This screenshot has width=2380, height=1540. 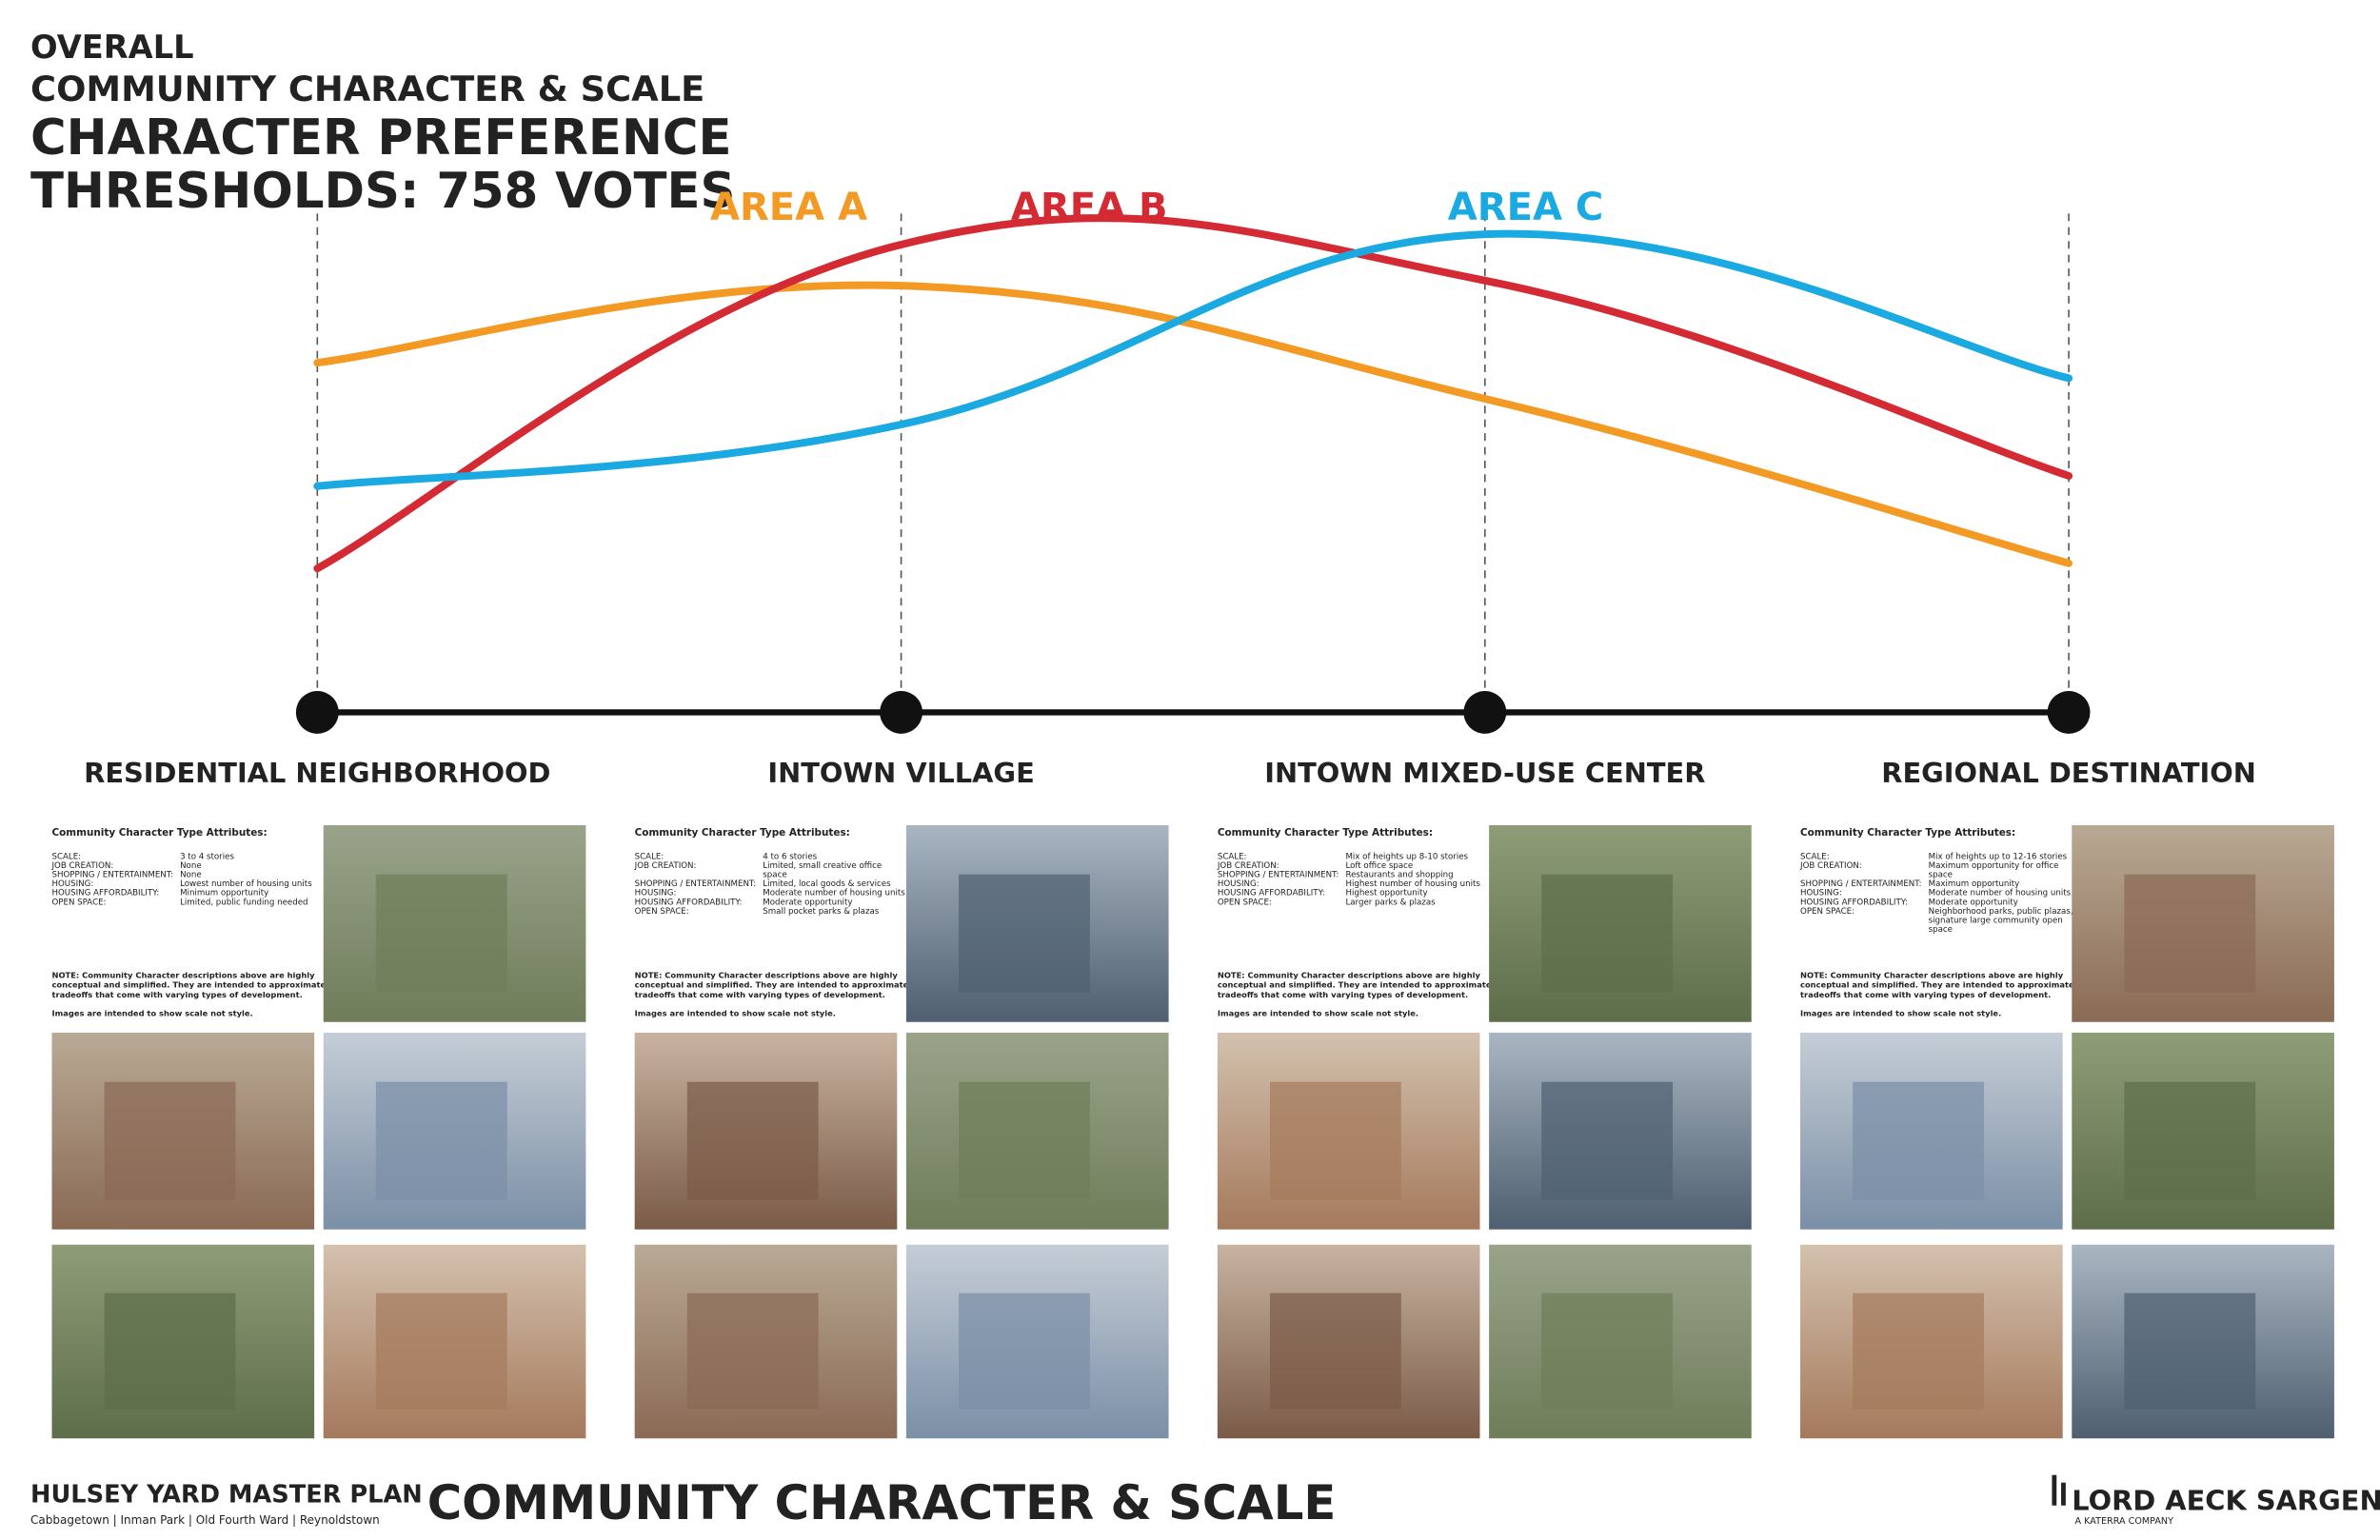 What do you see at coordinates (1386, 893) in the screenshot?
I see `panel-text: Highest opportunity` at bounding box center [1386, 893].